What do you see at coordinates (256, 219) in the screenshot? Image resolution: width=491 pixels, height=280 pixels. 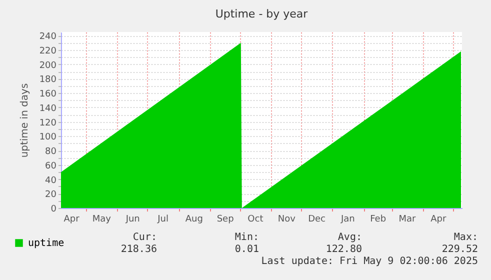 I see `x-tick-label: Oct` at bounding box center [256, 219].